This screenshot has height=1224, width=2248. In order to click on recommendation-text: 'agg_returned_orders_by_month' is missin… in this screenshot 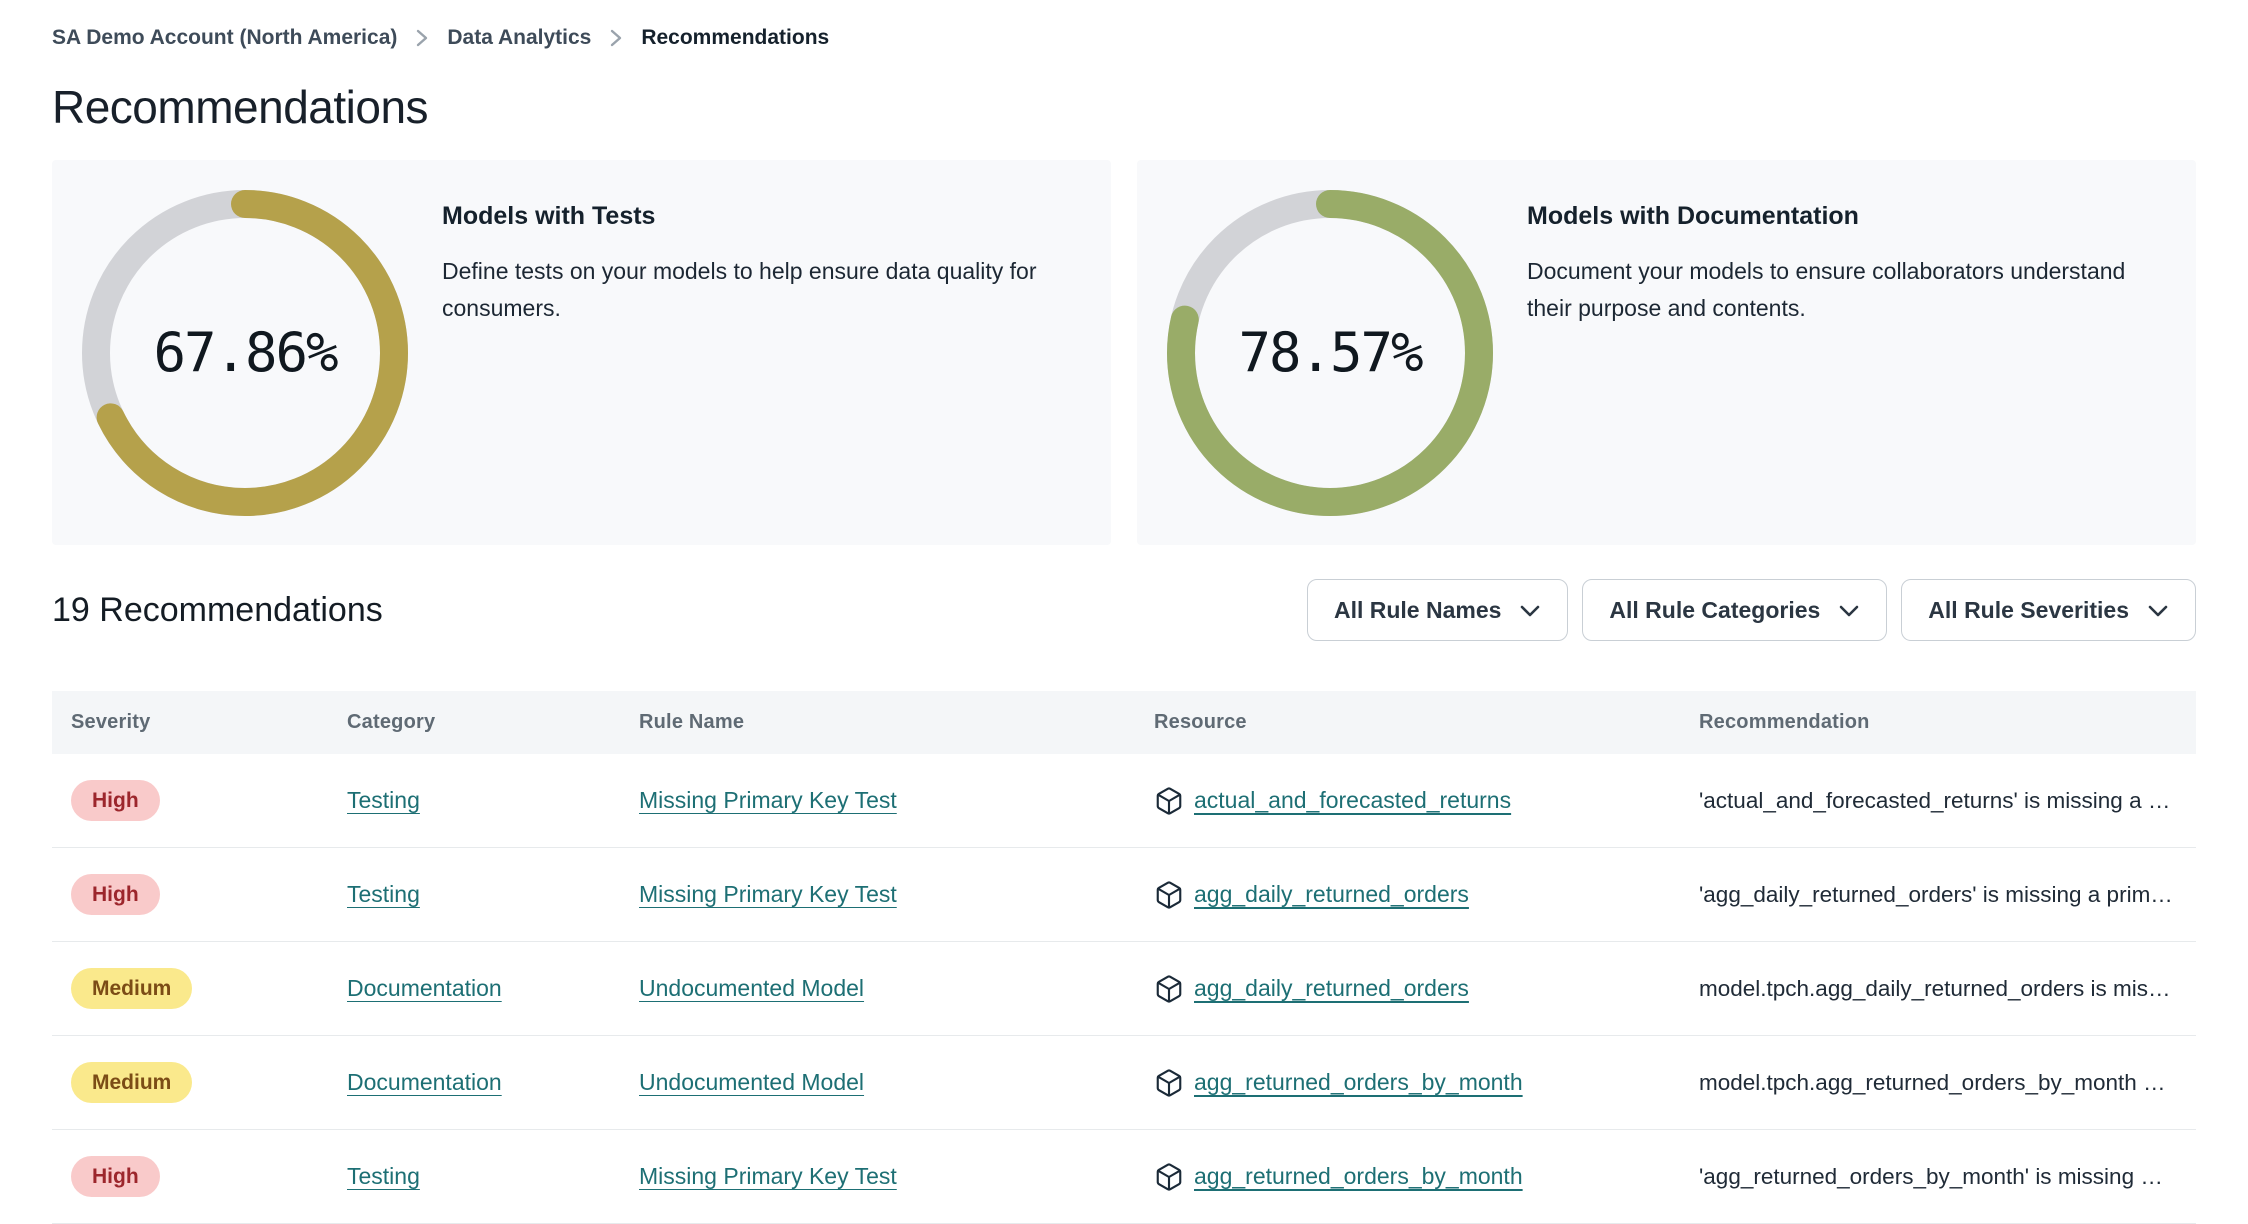, I will do `click(1931, 1176)`.